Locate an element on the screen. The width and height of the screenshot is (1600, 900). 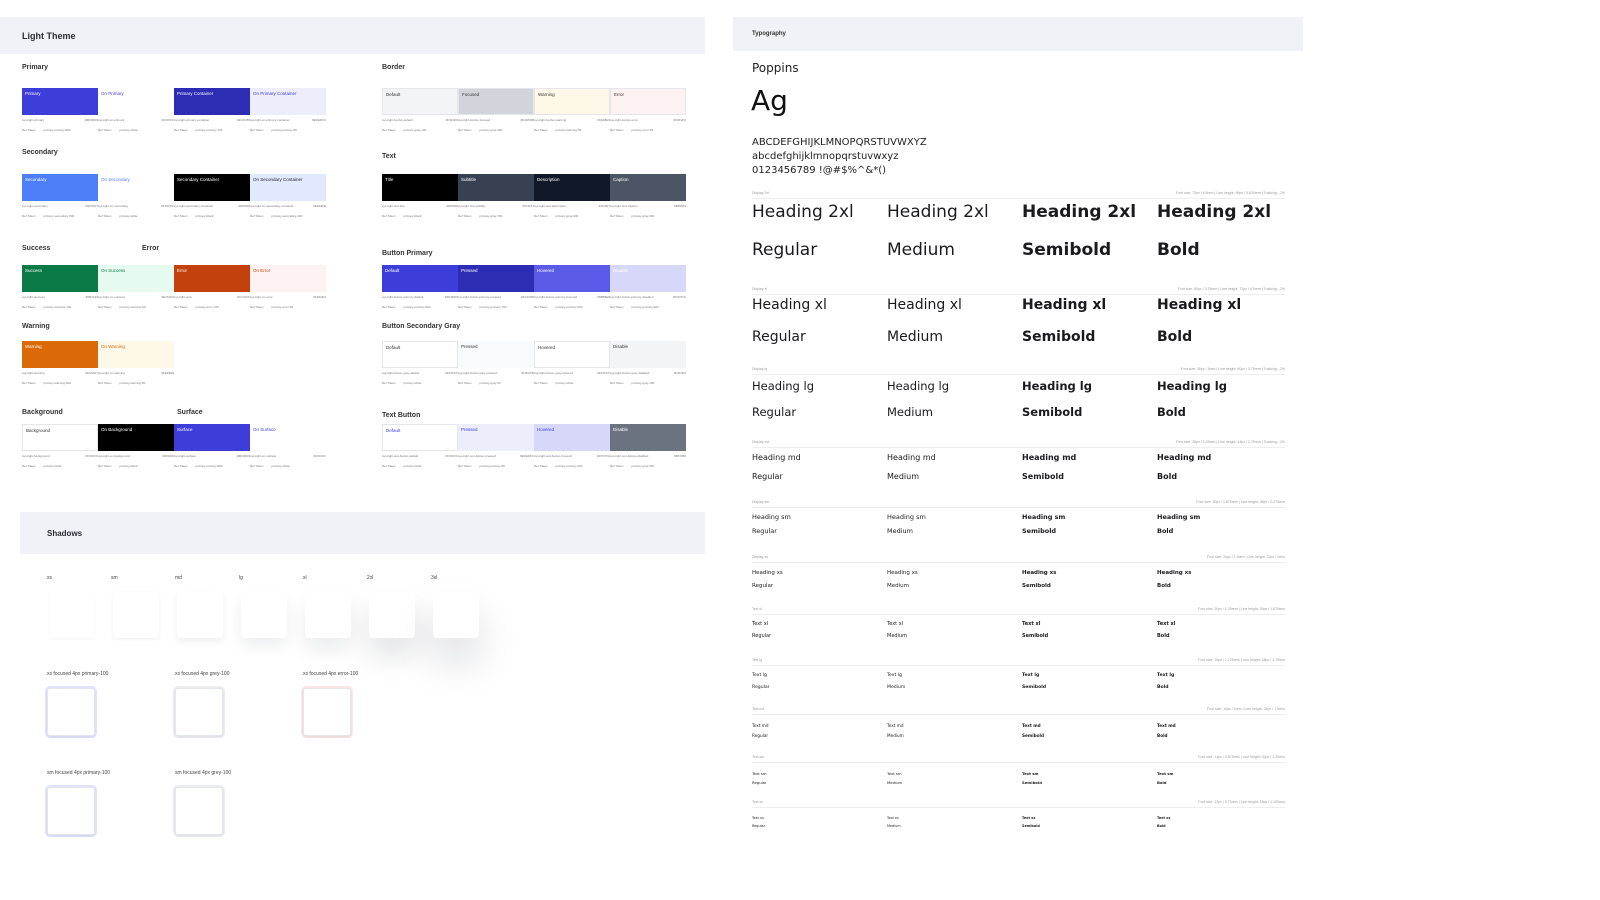
sys-token: sys-light-border-warning is located at coordinates (550, 120).